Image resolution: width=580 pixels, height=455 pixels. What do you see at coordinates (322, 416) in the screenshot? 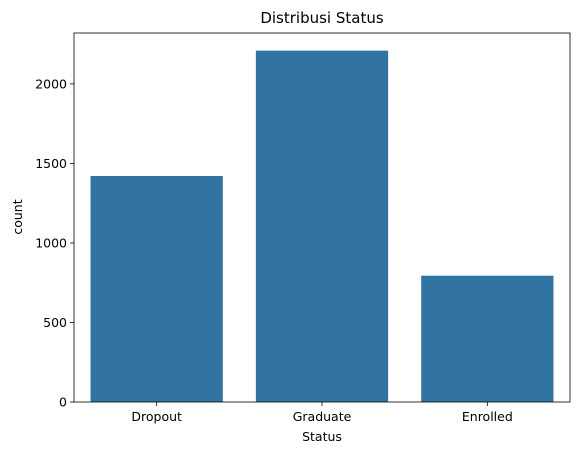
I see `x-tick-label: Graduate` at bounding box center [322, 416].